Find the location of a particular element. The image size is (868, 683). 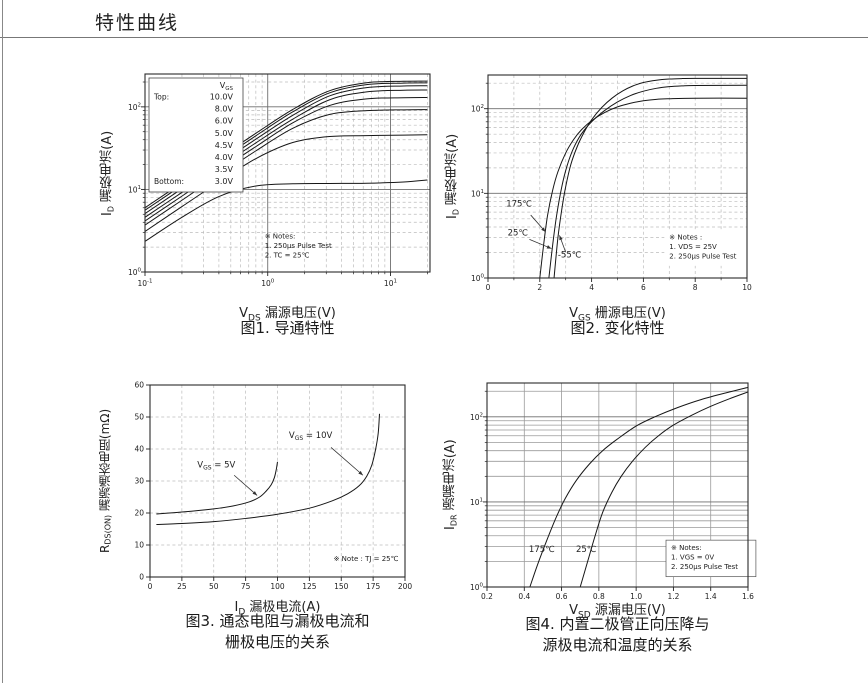

svg-text: 0.4 is located at coordinates (524, 596).